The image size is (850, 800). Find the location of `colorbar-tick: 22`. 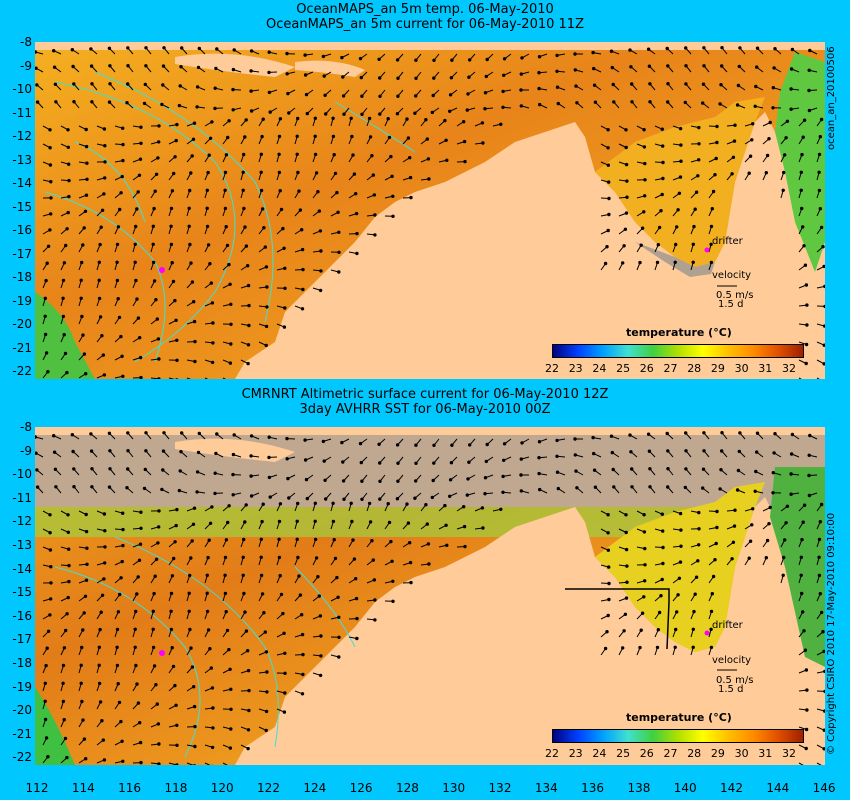

colorbar-tick: 22 is located at coordinates (552, 368).